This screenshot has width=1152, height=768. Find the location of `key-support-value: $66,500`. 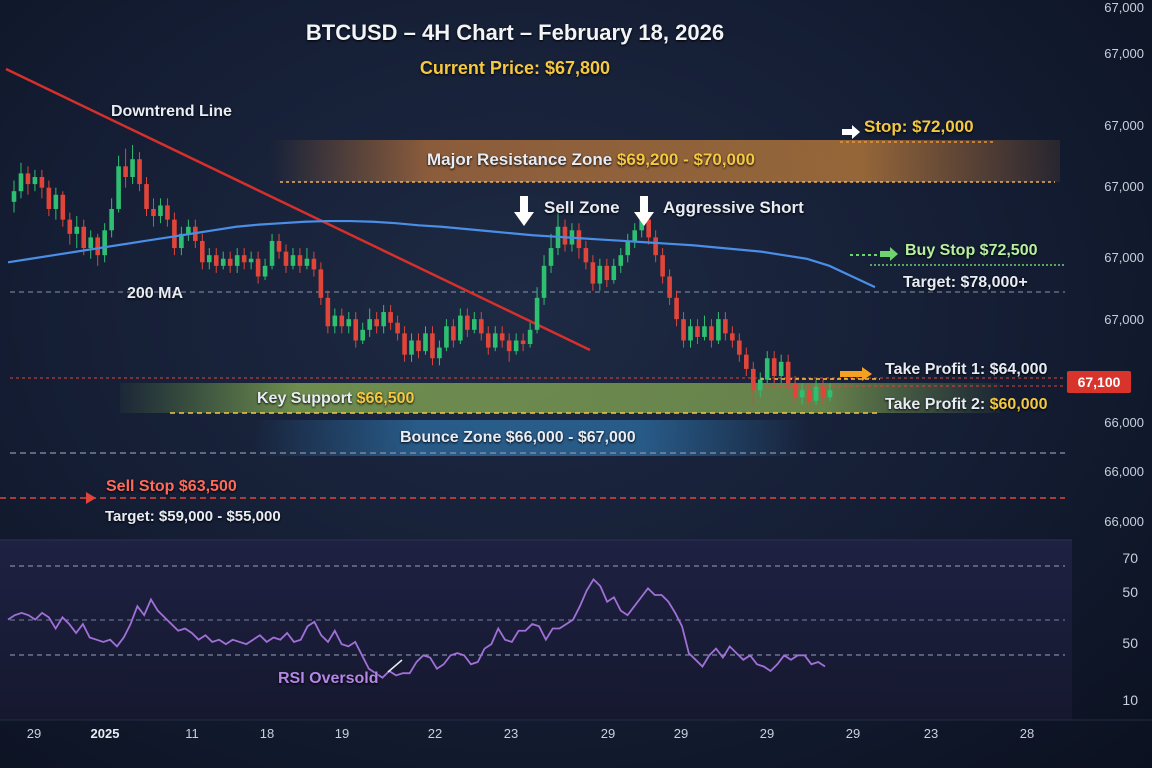

key-support-value: $66,500 is located at coordinates (385, 398).